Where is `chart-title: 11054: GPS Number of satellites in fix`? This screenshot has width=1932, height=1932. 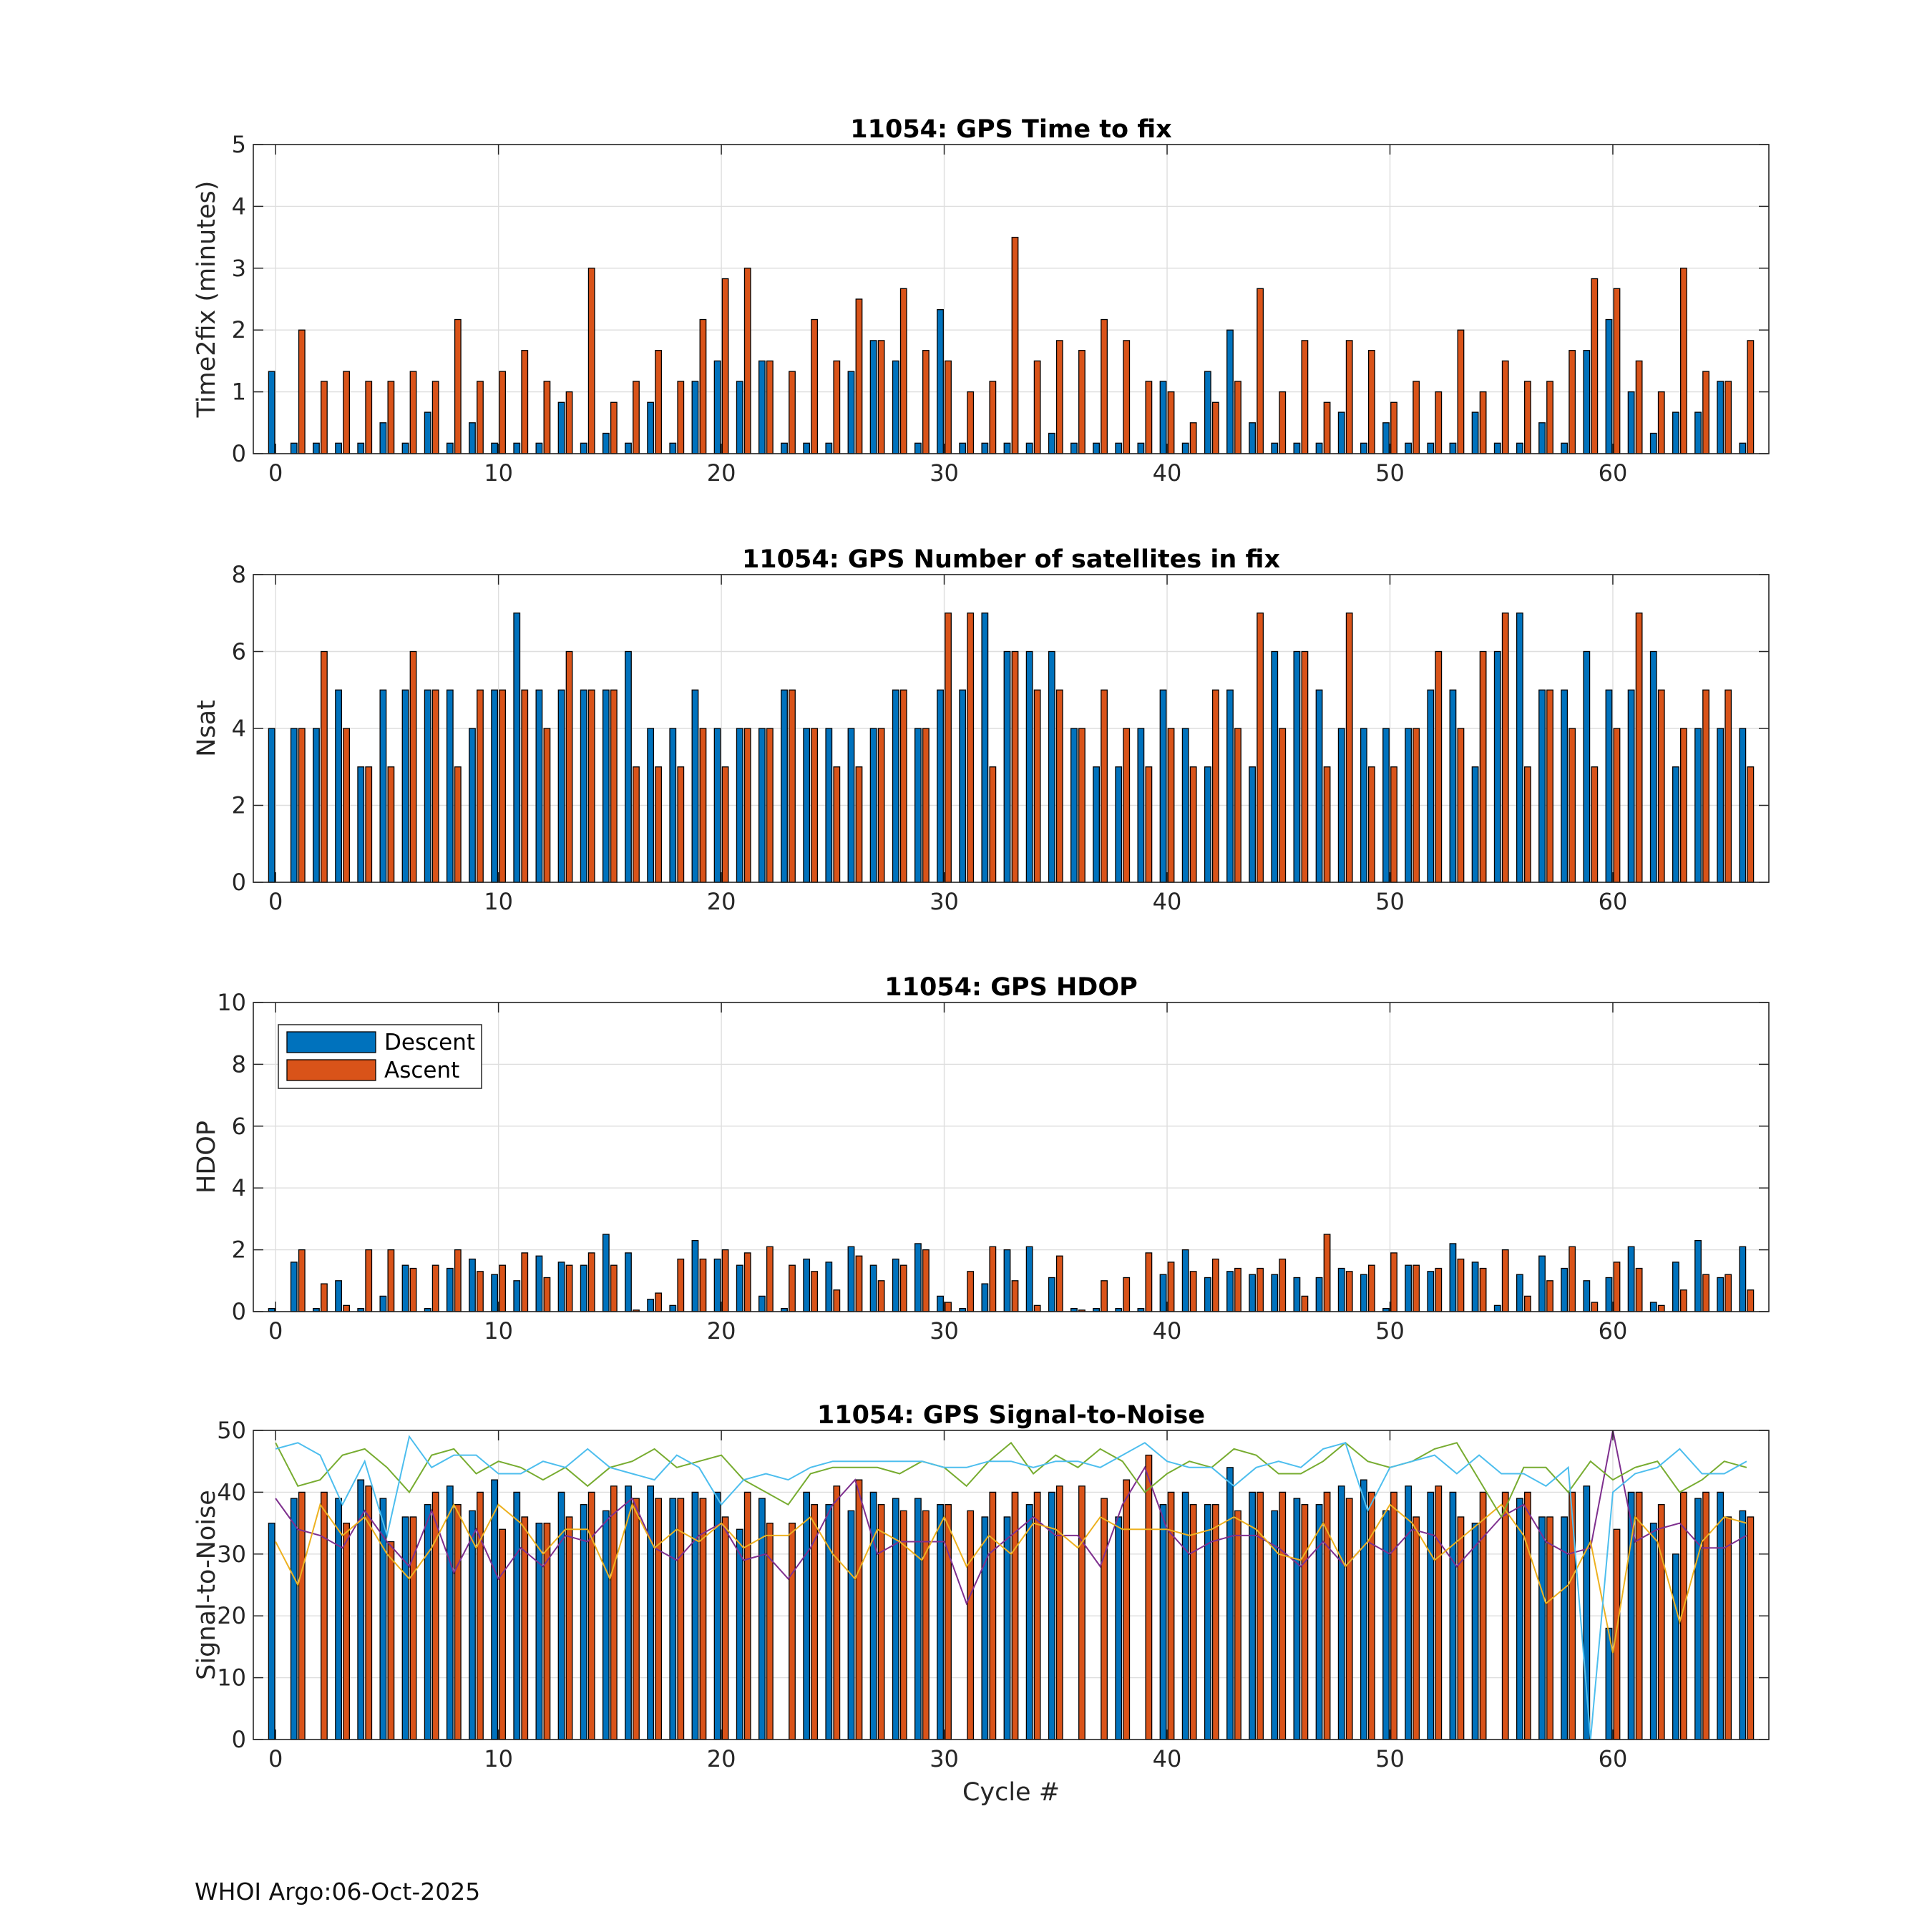
chart-title: 11054: GPS Number of satellites in fix is located at coordinates (1011, 559).